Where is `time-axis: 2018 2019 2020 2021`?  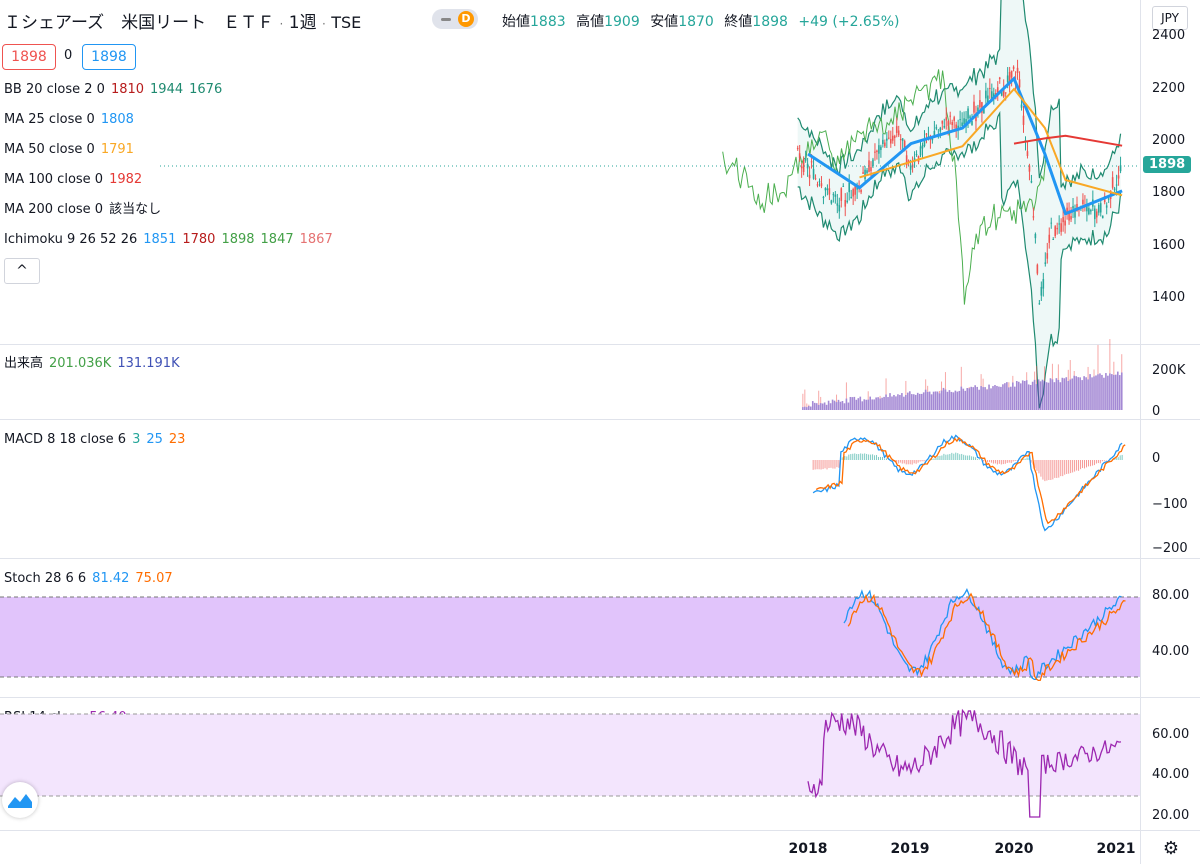 time-axis: 2018 2019 2020 2021 is located at coordinates (600, 847).